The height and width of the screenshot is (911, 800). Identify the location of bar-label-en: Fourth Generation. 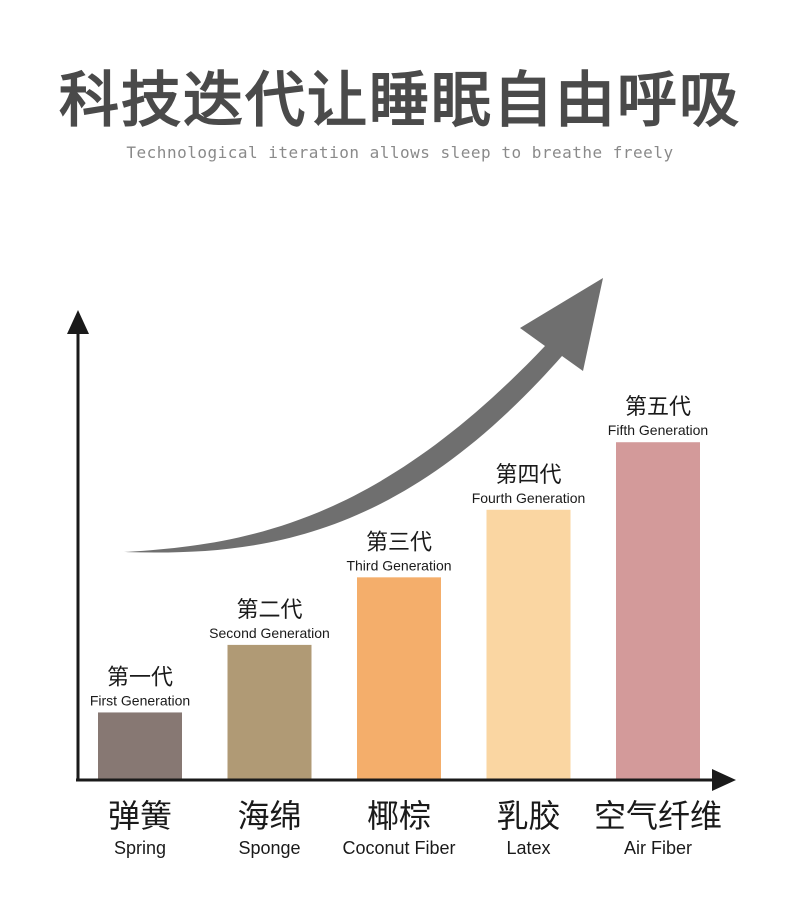
(529, 498).